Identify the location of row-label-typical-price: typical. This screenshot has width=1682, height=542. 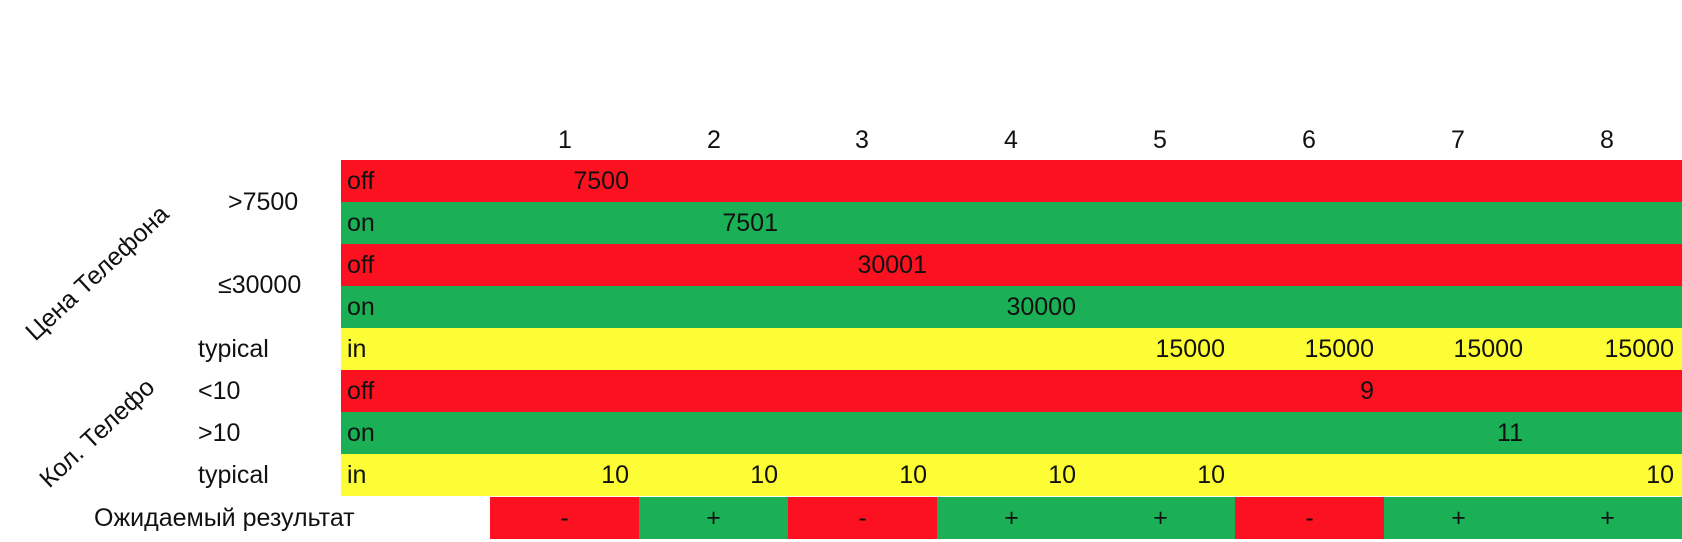
(233, 349).